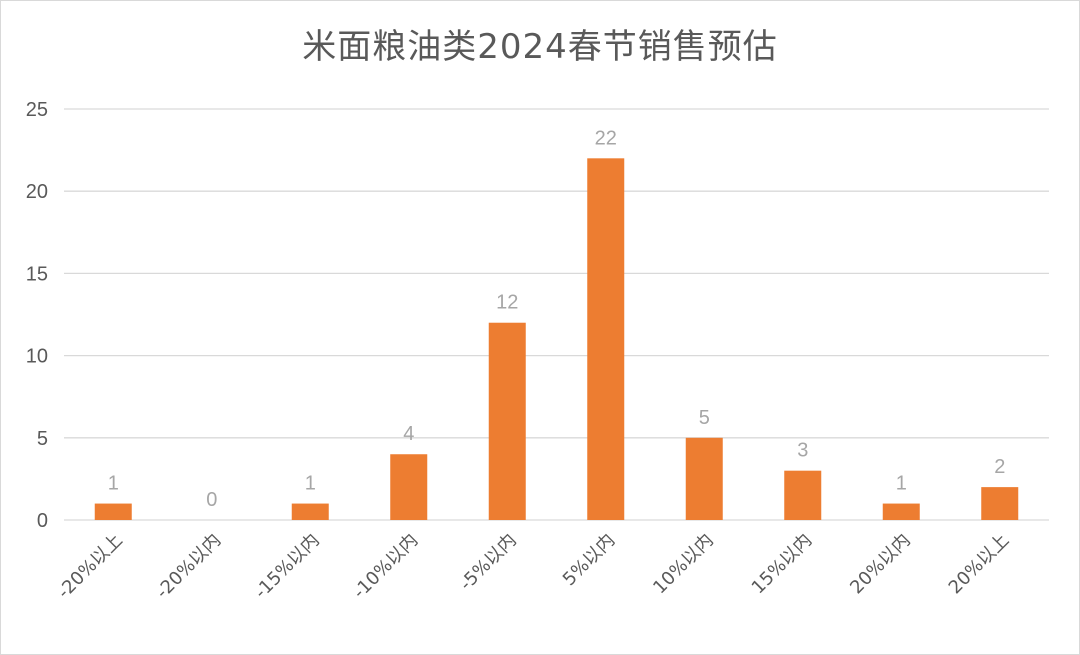 This screenshot has width=1080, height=655. I want to click on y-tick-label: 10, so click(37, 357).